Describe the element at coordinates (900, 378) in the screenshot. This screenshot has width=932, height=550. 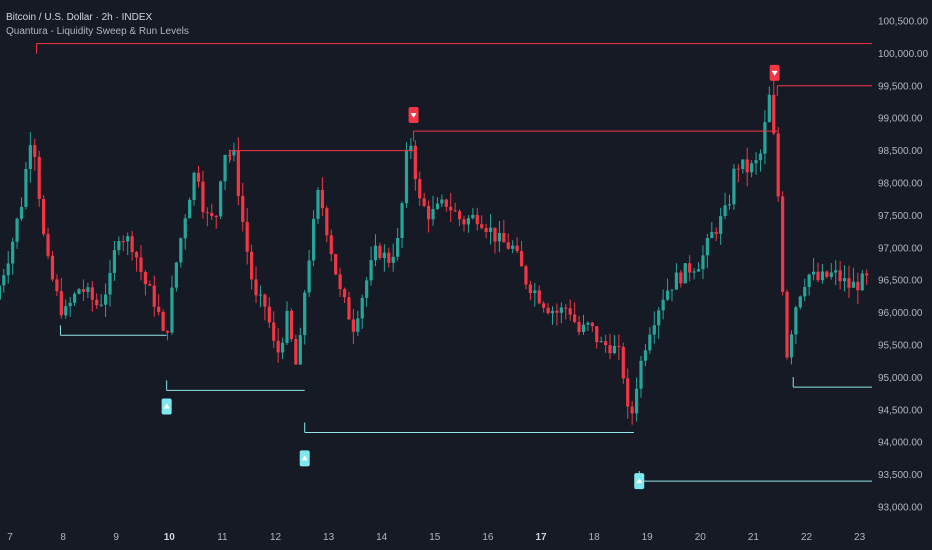
I see `price-tick-label: 95,000.00` at that location.